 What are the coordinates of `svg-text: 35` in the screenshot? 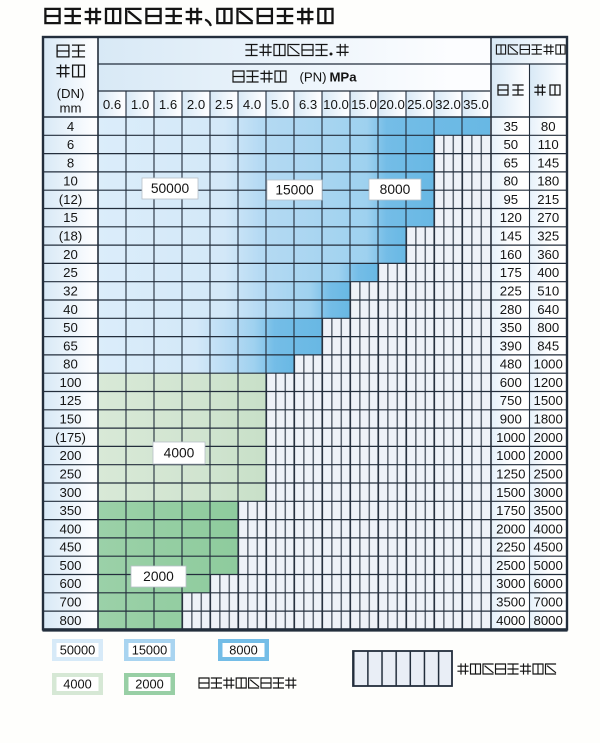 It's located at (510, 126).